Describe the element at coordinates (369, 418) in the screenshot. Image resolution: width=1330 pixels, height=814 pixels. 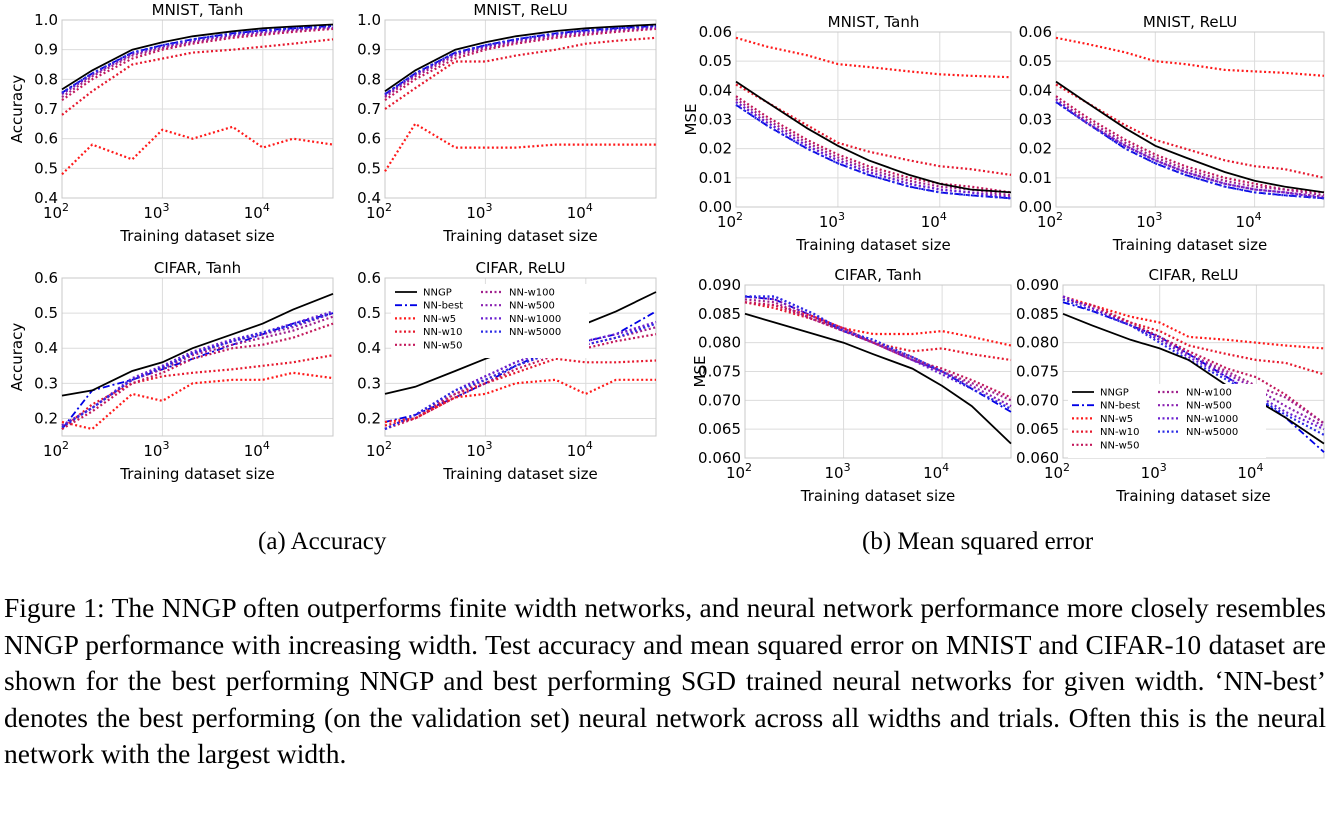
I see `y-tick-label: 0.2` at that location.